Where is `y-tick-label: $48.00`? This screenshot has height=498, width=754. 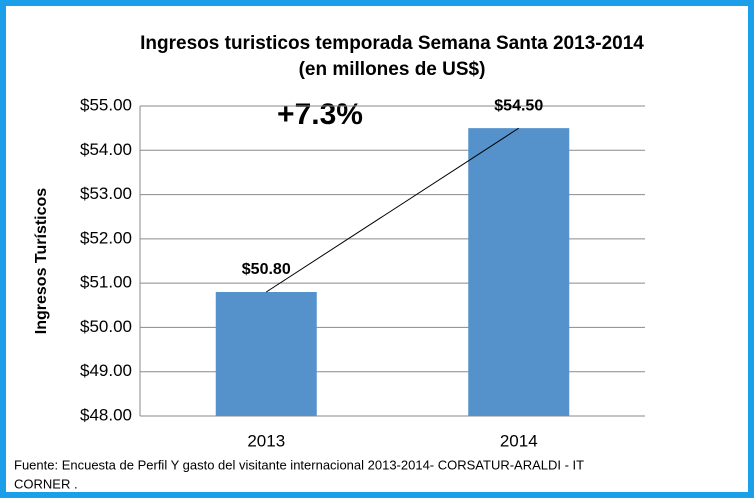 y-tick-label: $48.00 is located at coordinates (106, 414).